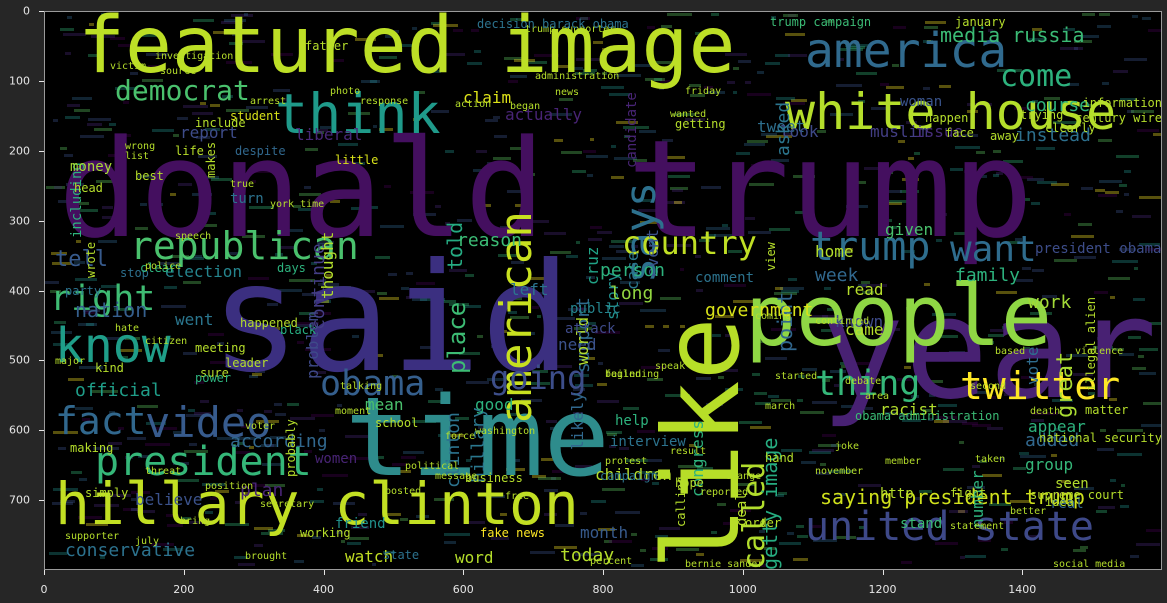  I want to click on word-supporter: supporter, so click(92, 536).